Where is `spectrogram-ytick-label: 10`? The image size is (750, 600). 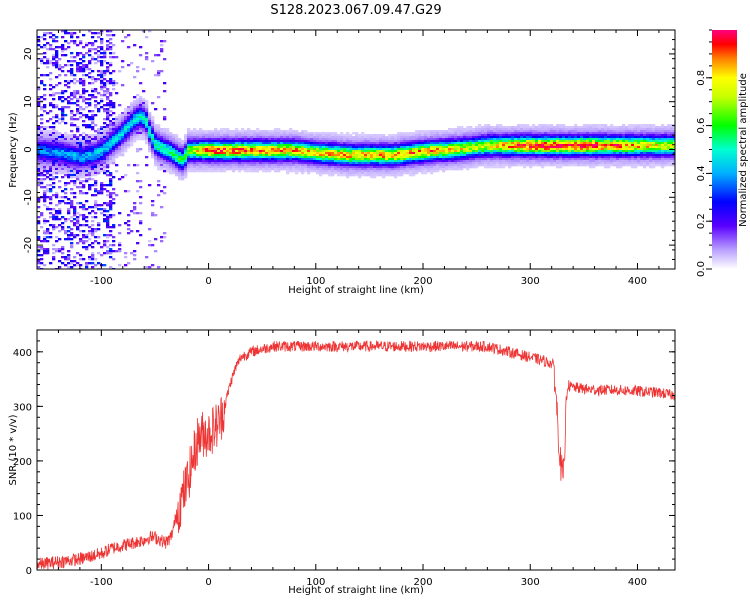 spectrogram-ytick-label: 10 is located at coordinates (28, 101).